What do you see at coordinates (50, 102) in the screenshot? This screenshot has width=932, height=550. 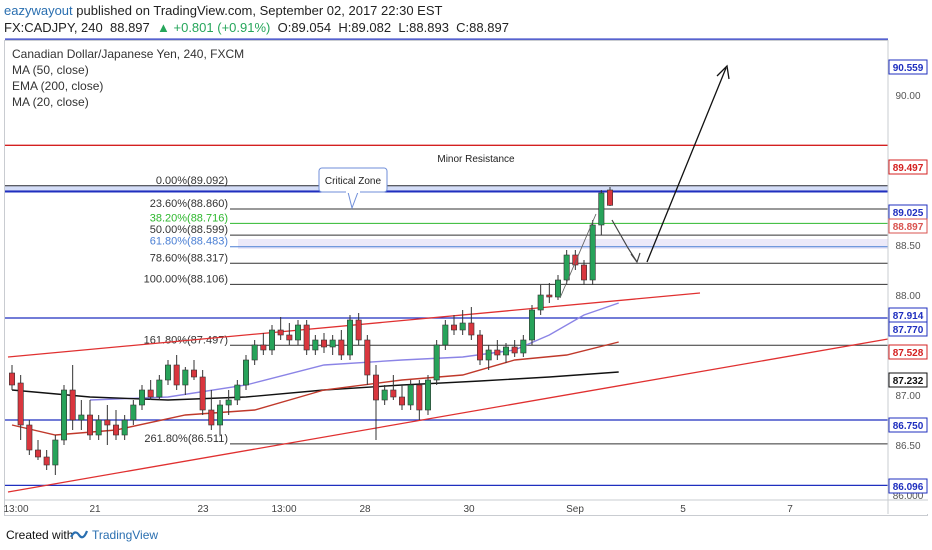 I see `legend-ma20: MA (20, close)` at bounding box center [50, 102].